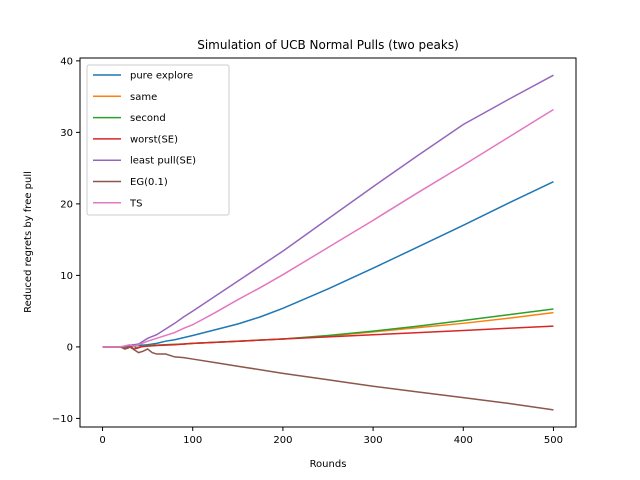 This screenshot has height=480, width=640. I want to click on legend-label: second, so click(148, 118).